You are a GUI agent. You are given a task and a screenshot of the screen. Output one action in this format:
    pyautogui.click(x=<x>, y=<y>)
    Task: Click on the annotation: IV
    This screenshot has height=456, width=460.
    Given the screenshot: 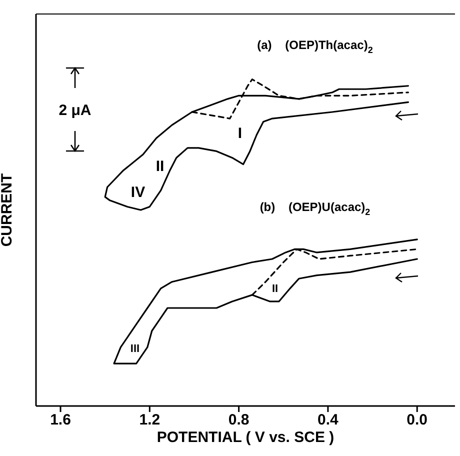 What is the action you would take?
    pyautogui.click(x=138, y=192)
    